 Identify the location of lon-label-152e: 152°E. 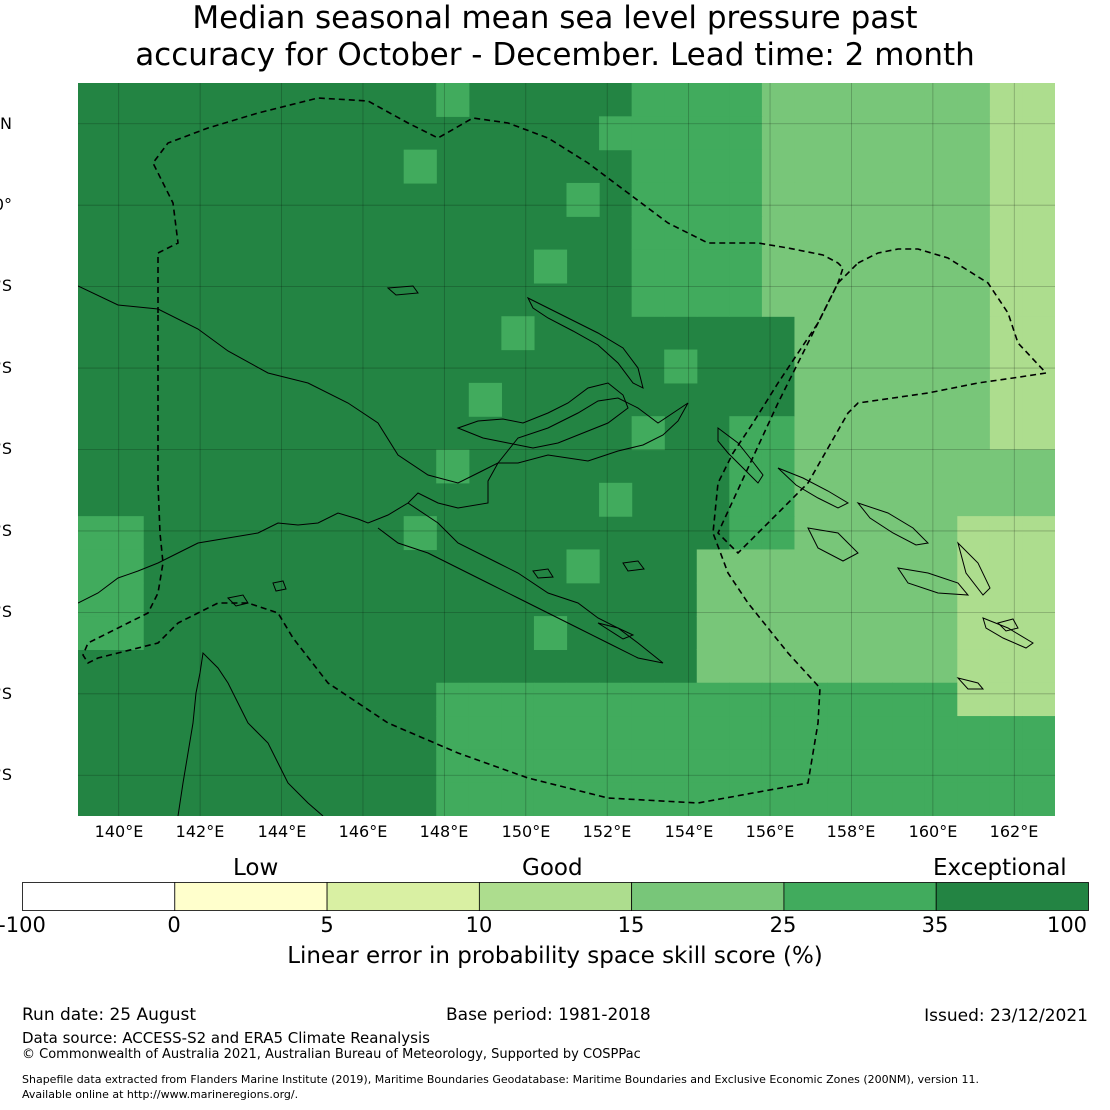
(607, 831).